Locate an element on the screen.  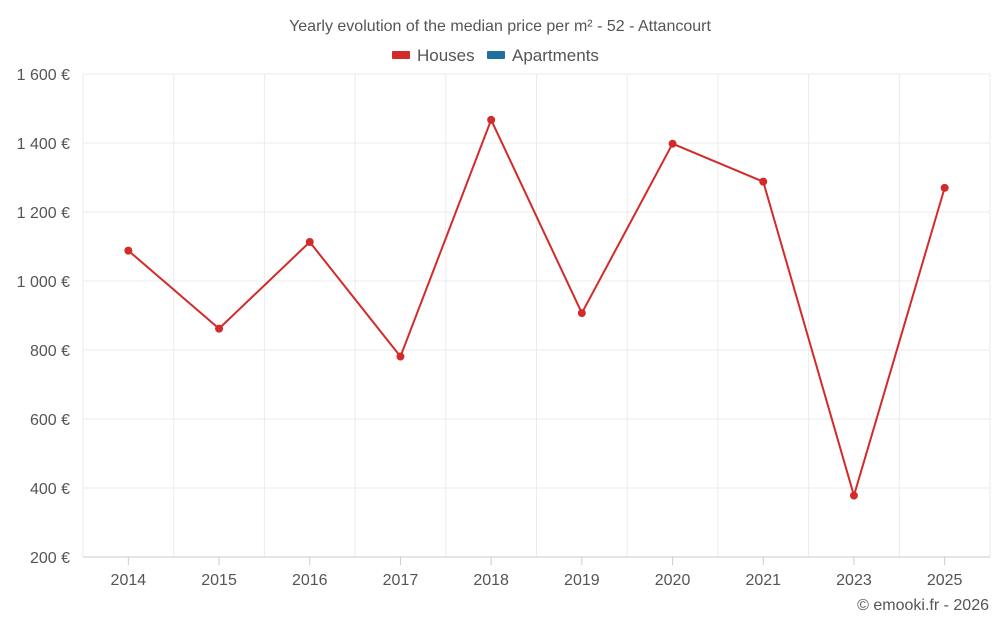
x-tick-label: 2025 is located at coordinates (945, 580).